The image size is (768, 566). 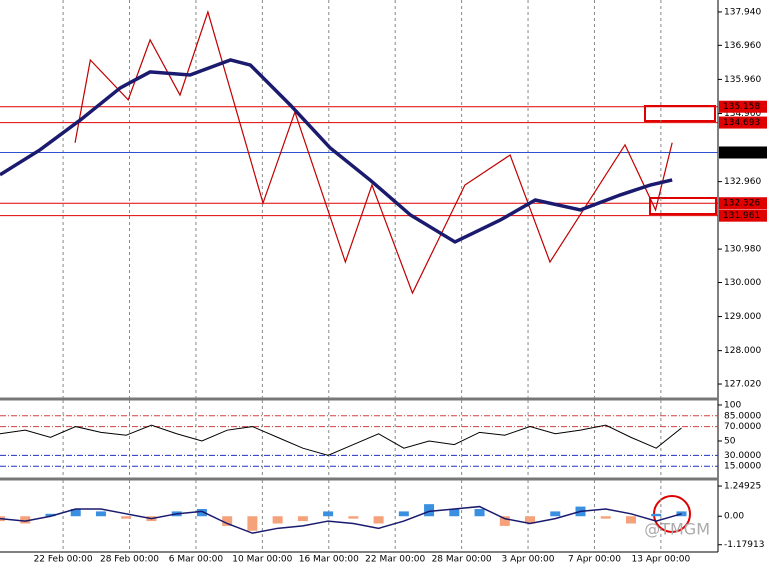 I want to click on y-tick-label: 136.960, so click(x=742, y=46).